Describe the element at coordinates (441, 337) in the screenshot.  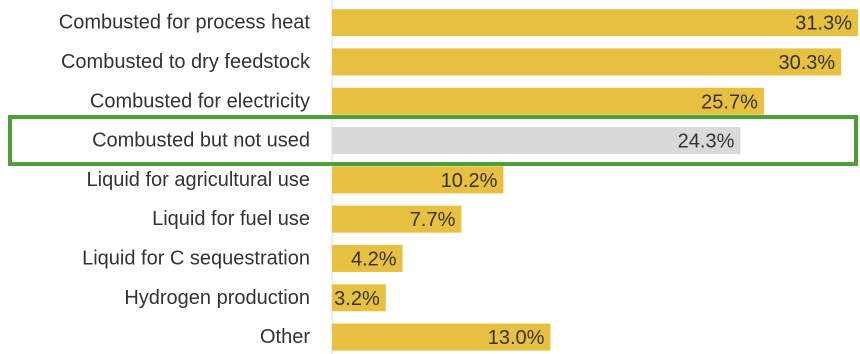
I see `bar-other` at that location.